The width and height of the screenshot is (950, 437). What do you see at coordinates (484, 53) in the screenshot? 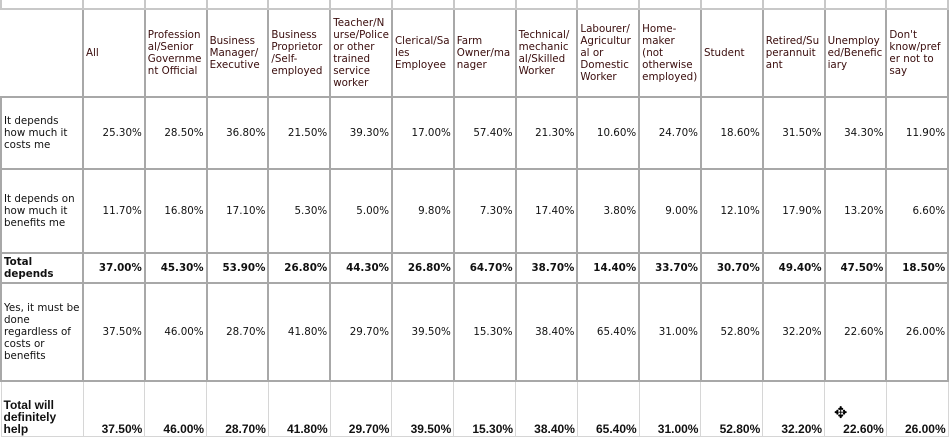
I see `column-header: Farm Owner/manager` at bounding box center [484, 53].